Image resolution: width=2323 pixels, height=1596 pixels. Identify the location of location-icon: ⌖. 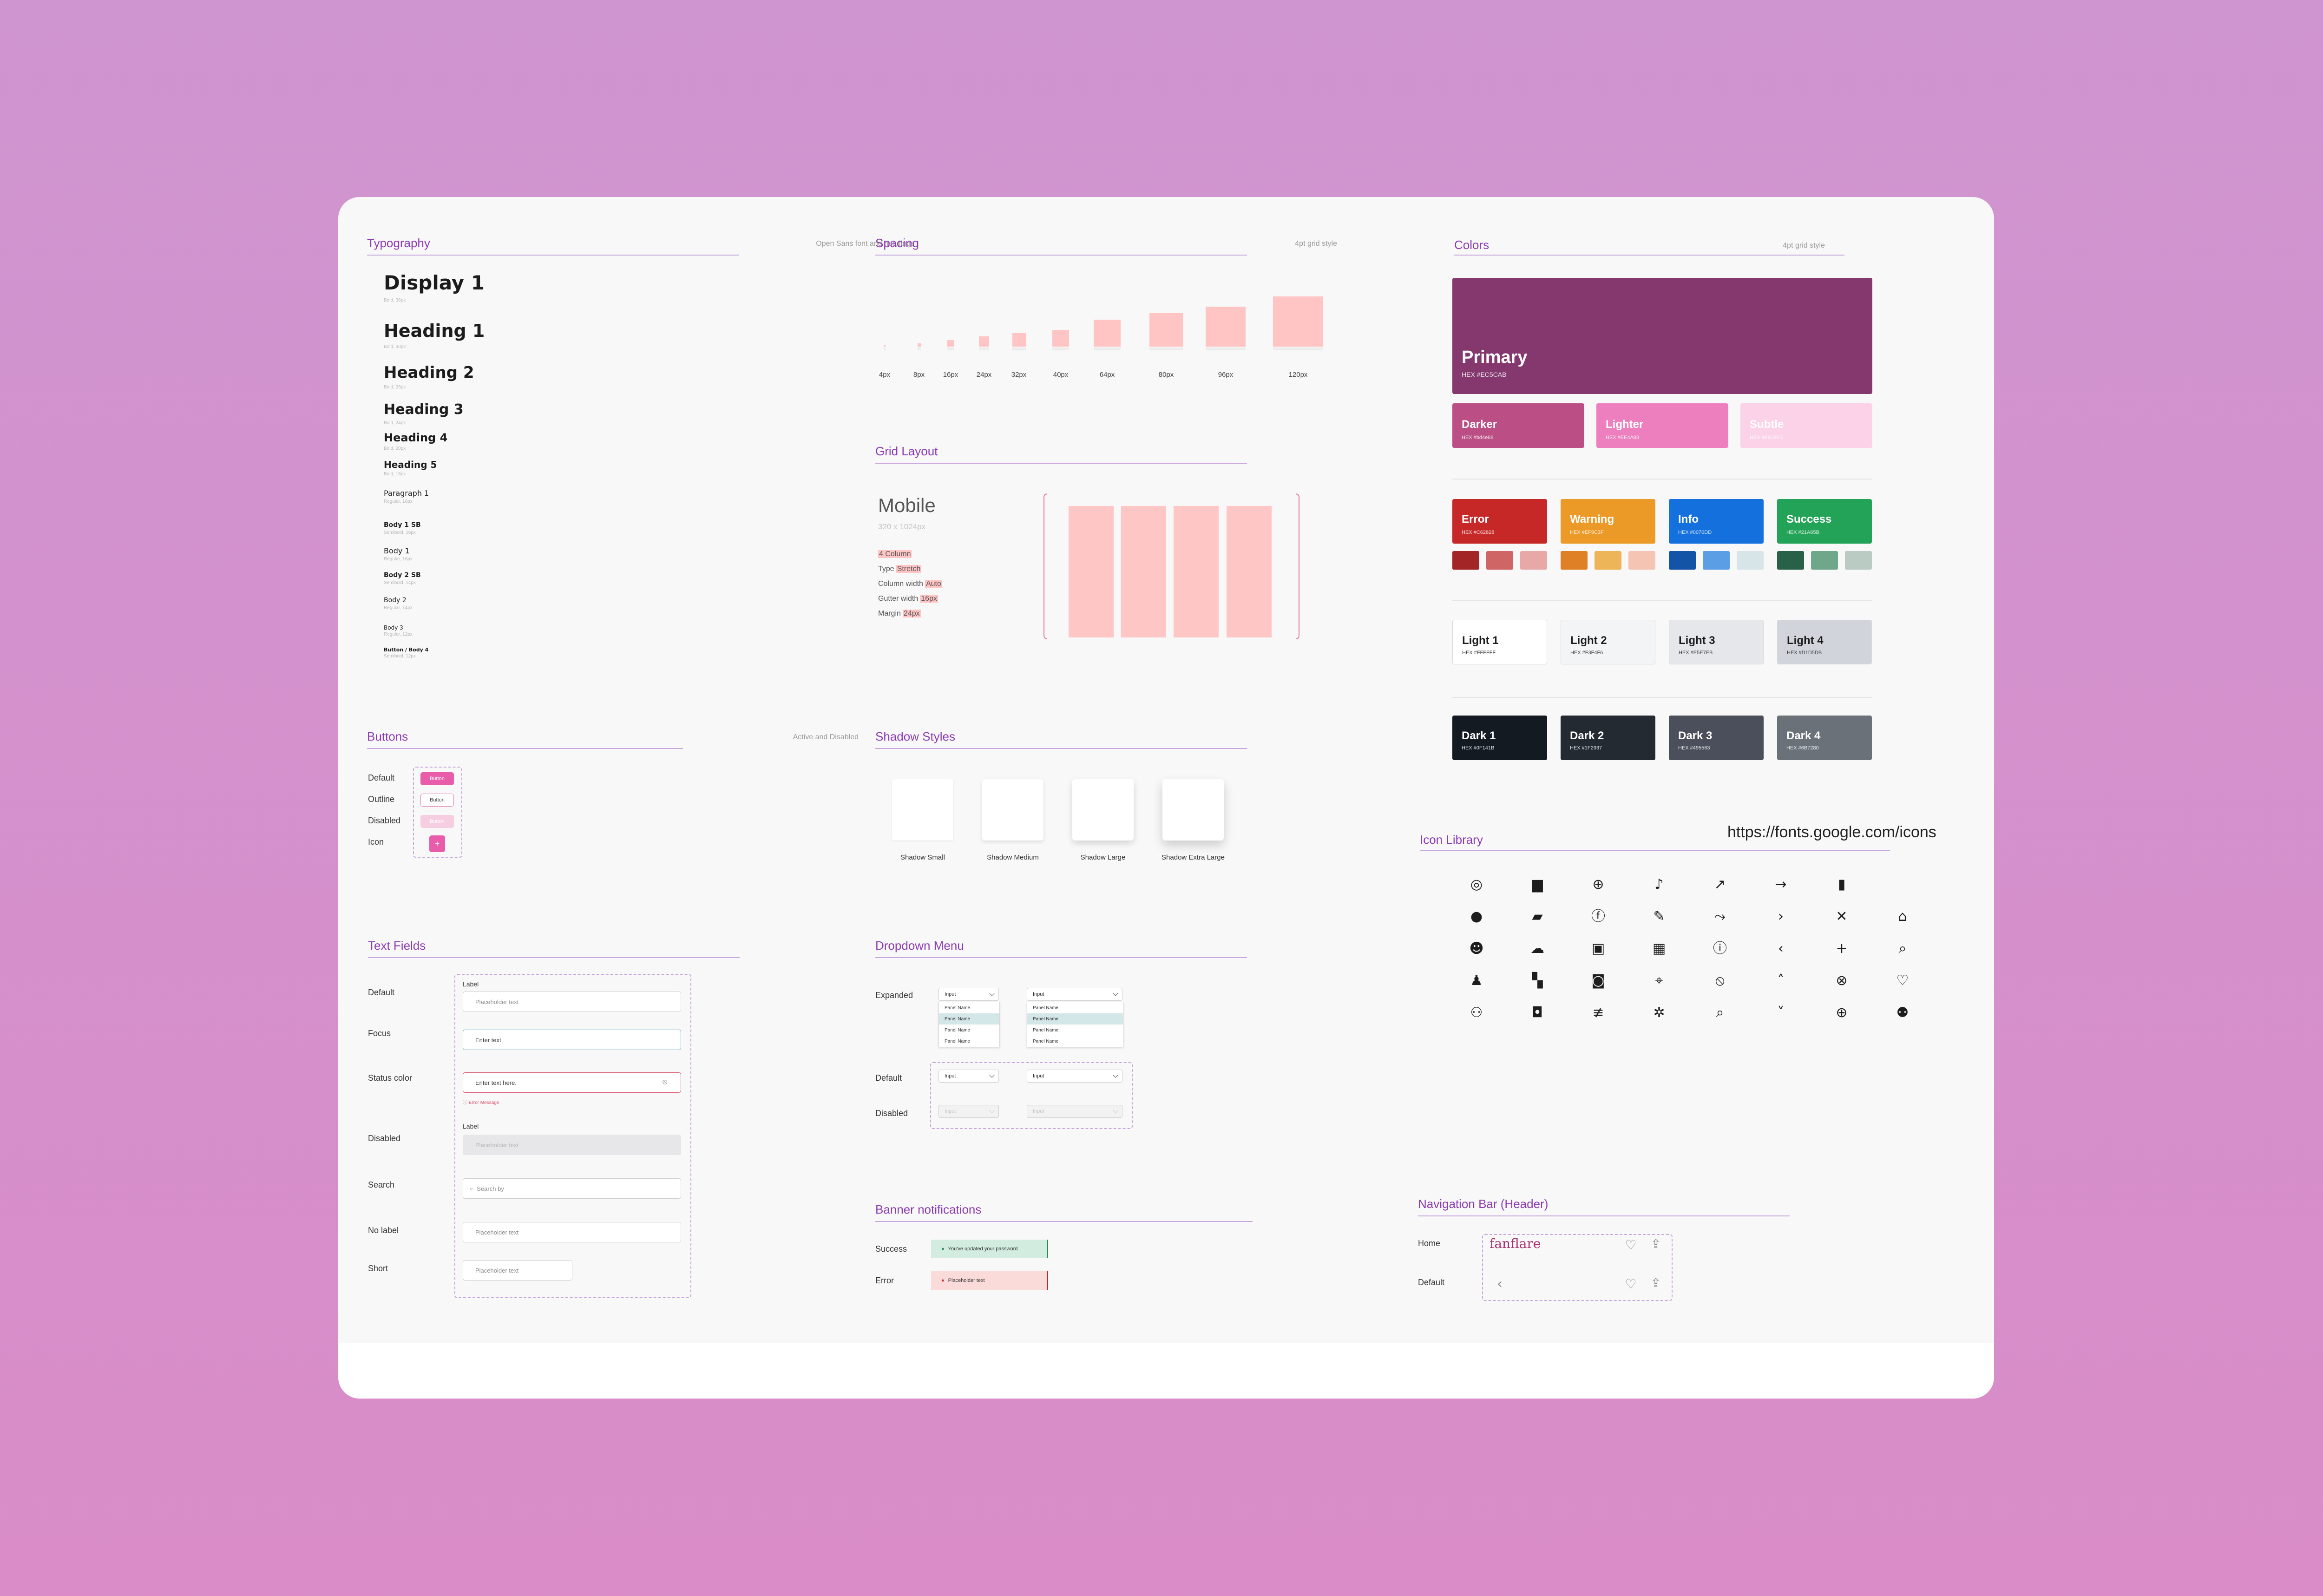
(1659, 980).